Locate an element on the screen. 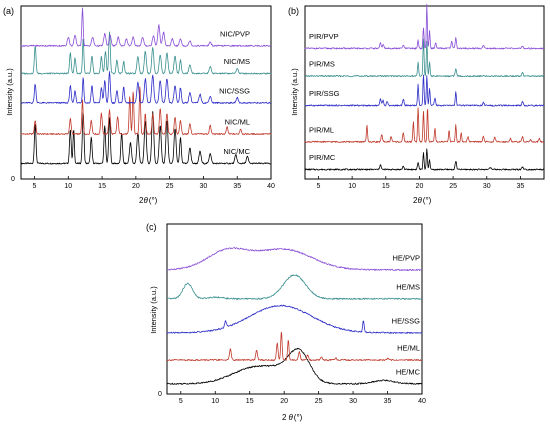  panel-c-xtick-label-20: 20 is located at coordinates (284, 401).